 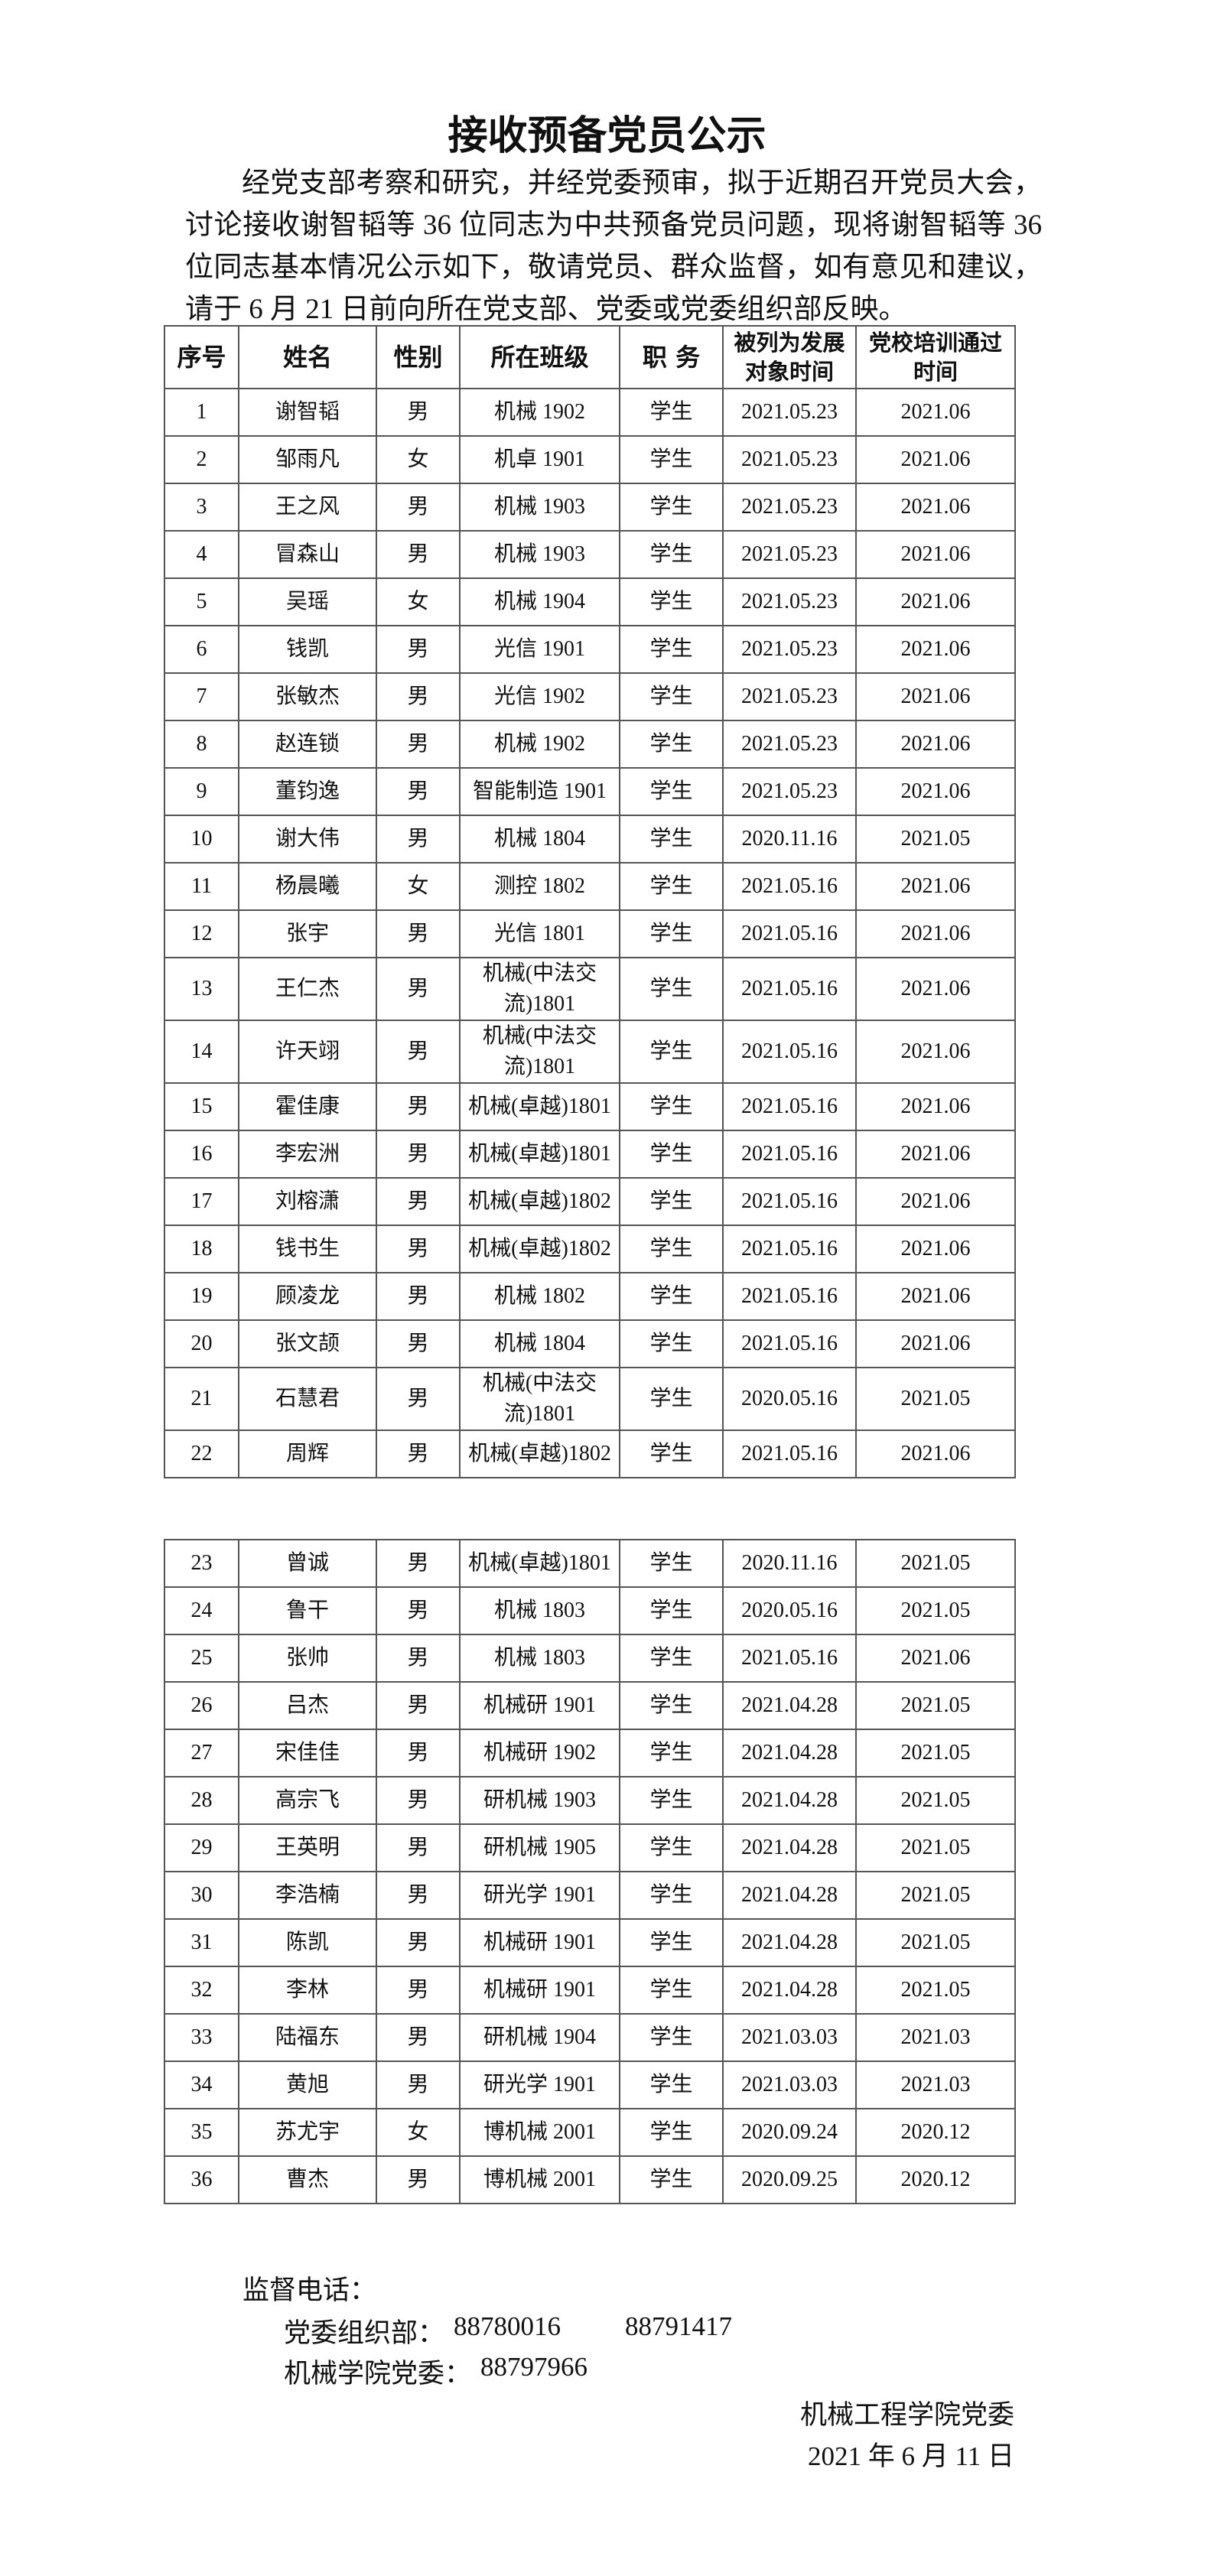 What do you see at coordinates (307, 1343) in the screenshot?
I see `table-cell: 张文颉` at bounding box center [307, 1343].